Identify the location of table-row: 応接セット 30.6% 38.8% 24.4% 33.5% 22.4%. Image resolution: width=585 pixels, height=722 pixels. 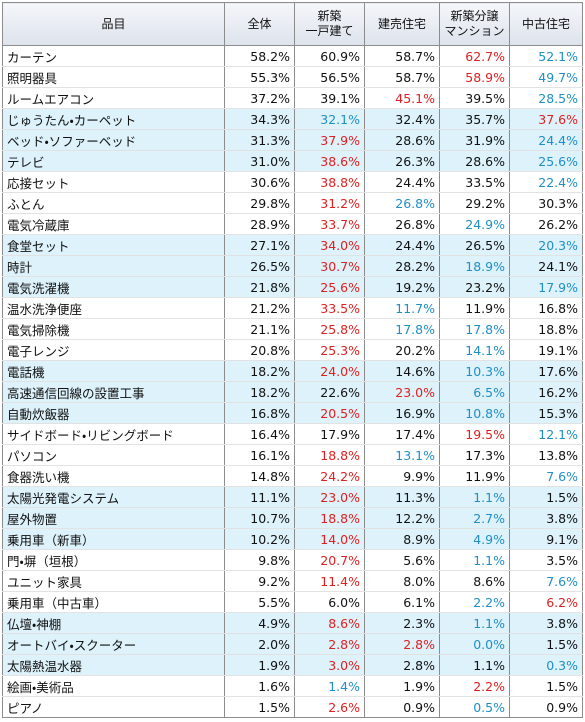
(292, 182).